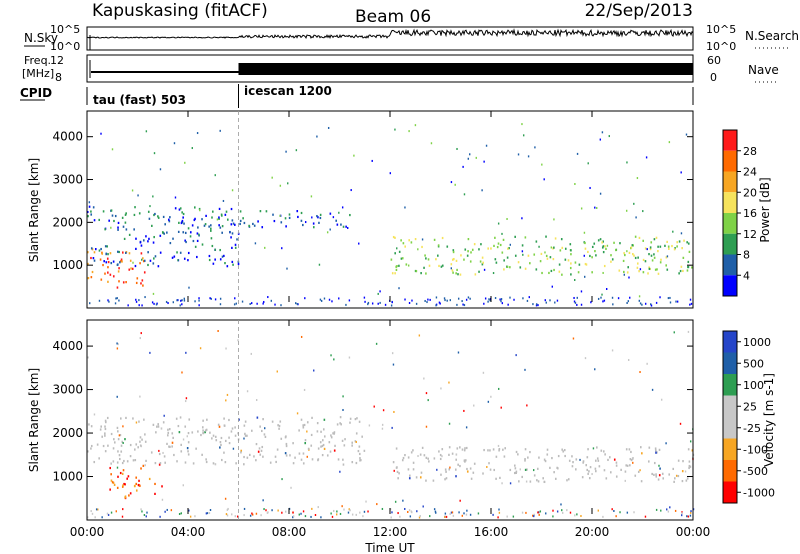 Image resolution: width=800 pixels, height=554 pixels. Describe the element at coordinates (746, 255) in the screenshot. I see `colorbar-tick-label: 8` at that location.